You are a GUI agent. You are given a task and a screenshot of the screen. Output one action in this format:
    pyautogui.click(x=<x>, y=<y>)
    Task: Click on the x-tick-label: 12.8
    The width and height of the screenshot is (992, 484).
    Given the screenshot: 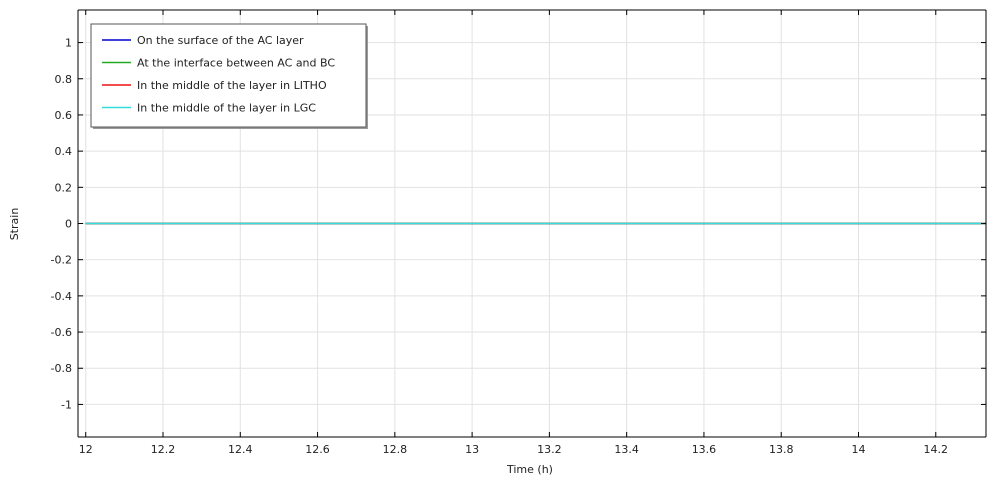 What is the action you would take?
    pyautogui.click(x=395, y=449)
    